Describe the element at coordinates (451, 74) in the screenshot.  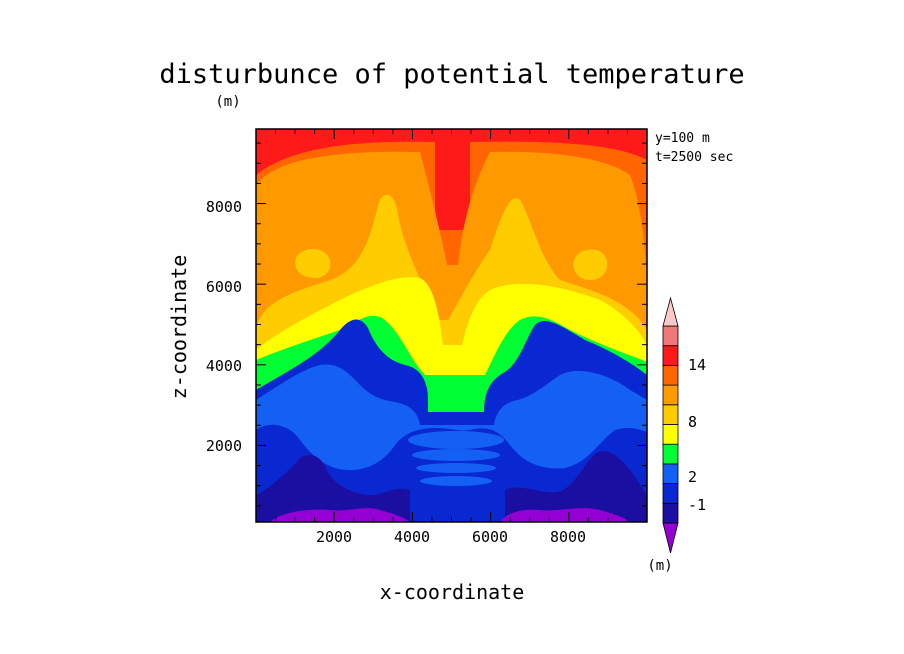
I see `chart-title: disturbunce of potential temperature` at that location.